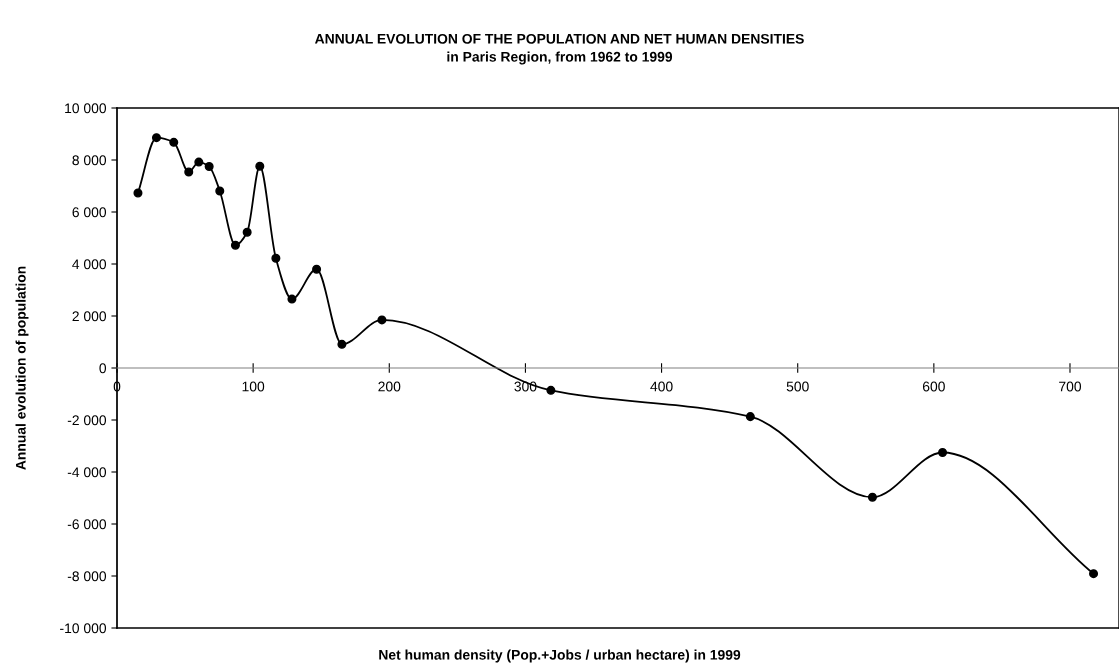 The width and height of the screenshot is (1119, 669). Describe the element at coordinates (389, 386) in the screenshot. I see `x-tick-label: 200` at that location.